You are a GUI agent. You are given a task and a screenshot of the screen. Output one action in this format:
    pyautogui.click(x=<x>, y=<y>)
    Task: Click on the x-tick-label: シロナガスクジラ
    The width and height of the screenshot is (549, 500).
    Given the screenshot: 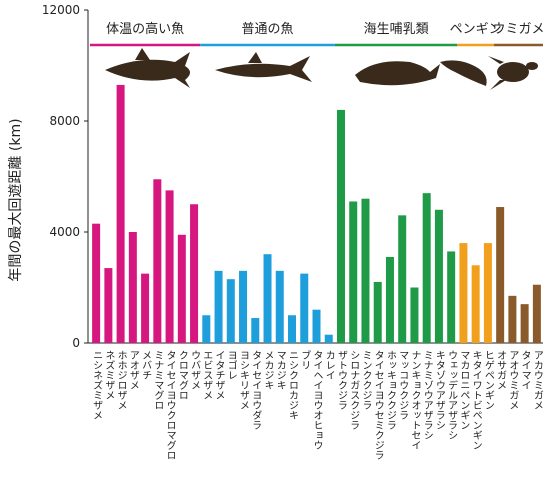 What is the action you would take?
    pyautogui.click(x=353, y=390)
    